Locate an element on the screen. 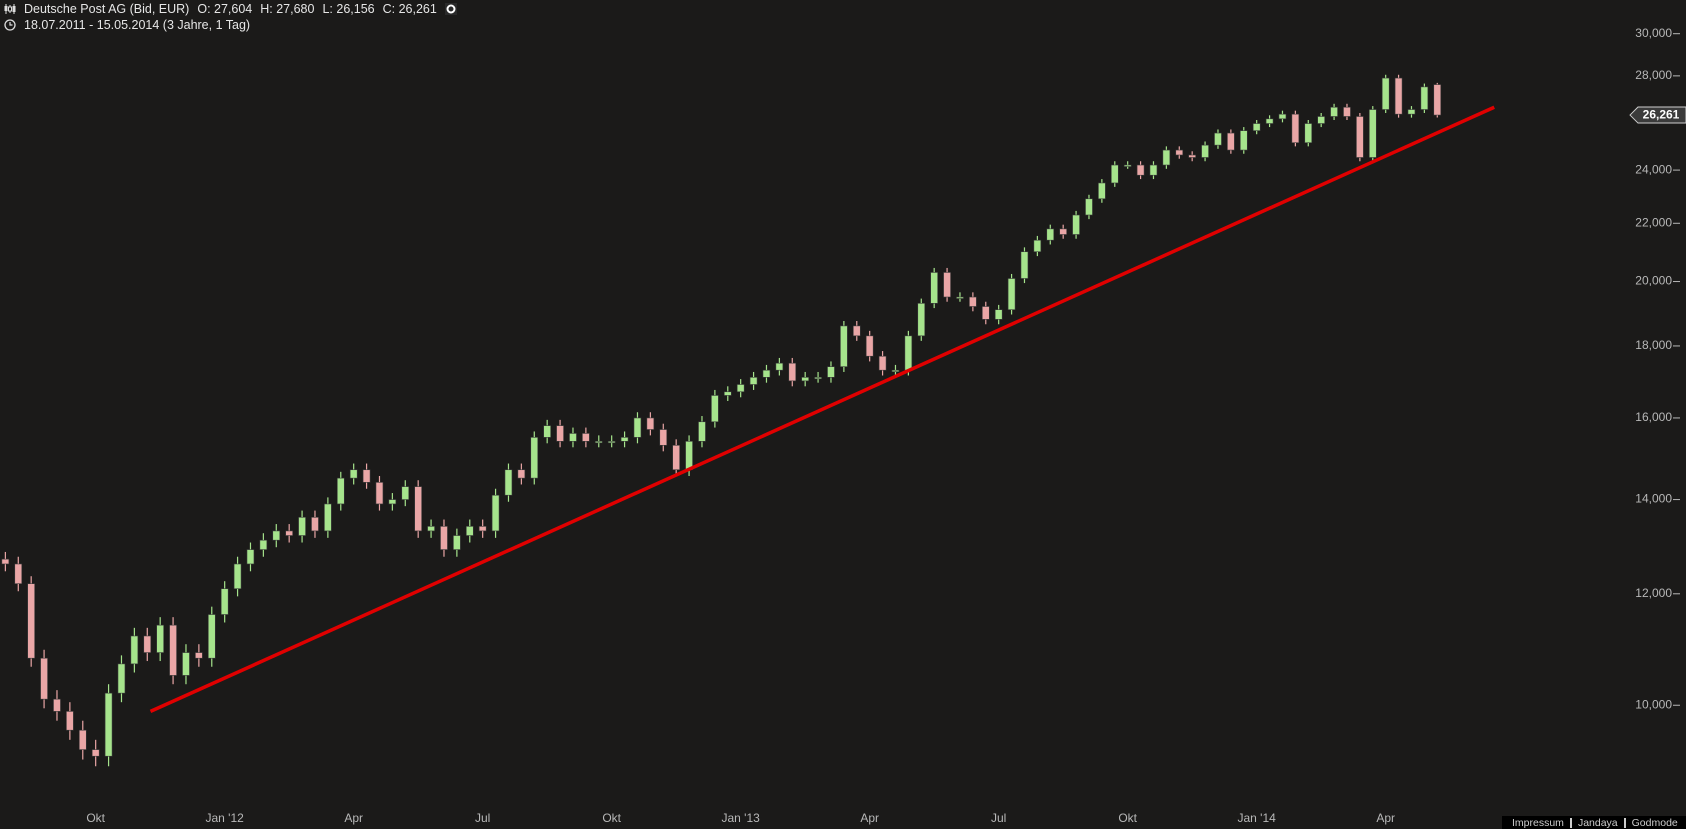 The width and height of the screenshot is (1686, 829). y-tick-label: 28,000 is located at coordinates (1653, 75).